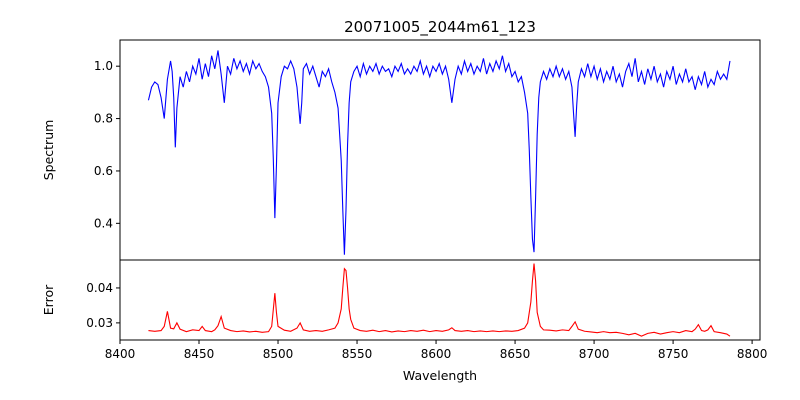 The image size is (800, 400). What do you see at coordinates (103, 119) in the screenshot?
I see `y-tick-label: 0.8` at bounding box center [103, 119].